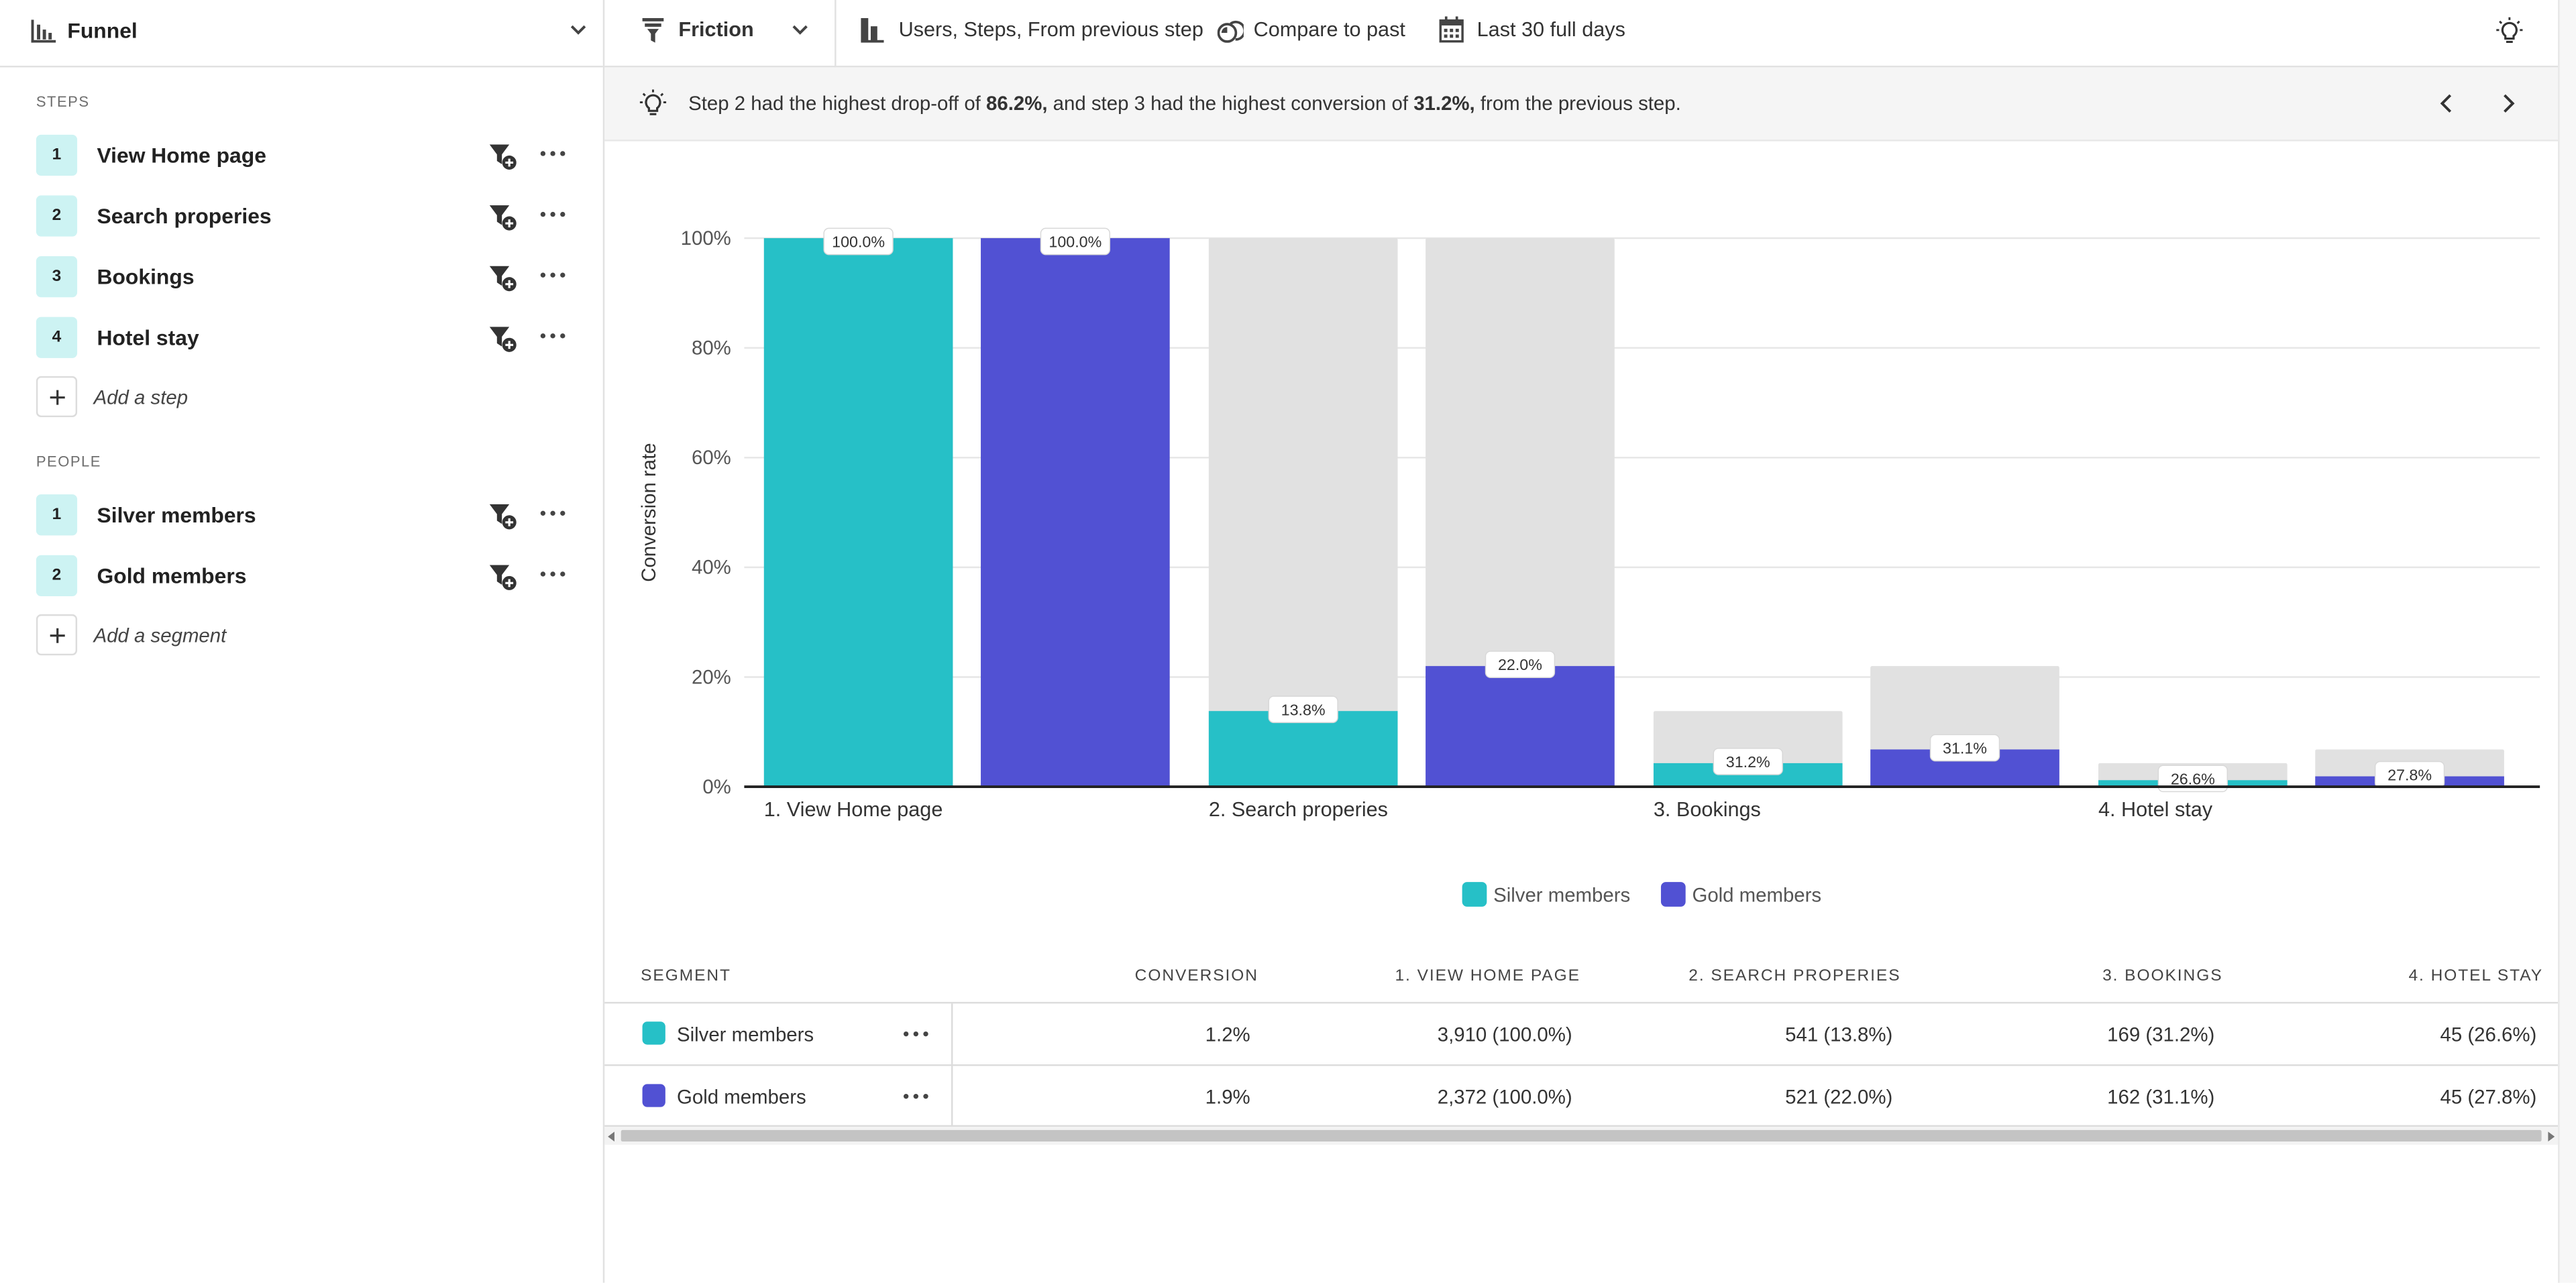 The height and width of the screenshot is (1283, 2576). What do you see at coordinates (1794, 976) in the screenshot?
I see `table-header-step2: 2. SEARCH PROPERIES` at bounding box center [1794, 976].